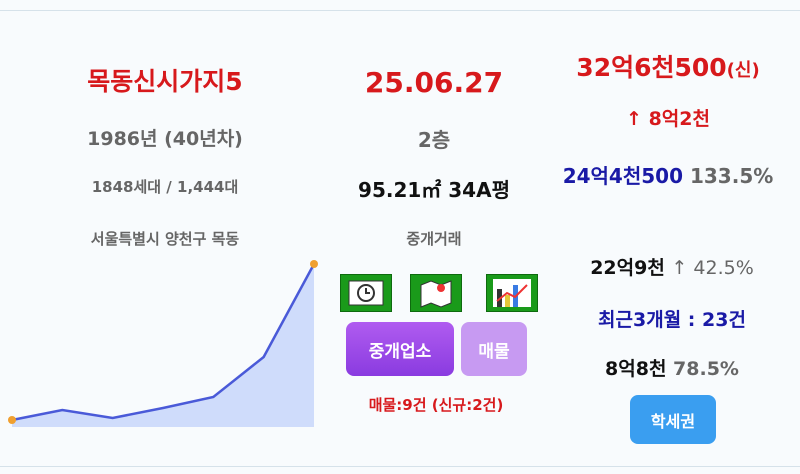  What do you see at coordinates (494, 349) in the screenshot?
I see `listing-button: 매물` at bounding box center [494, 349].